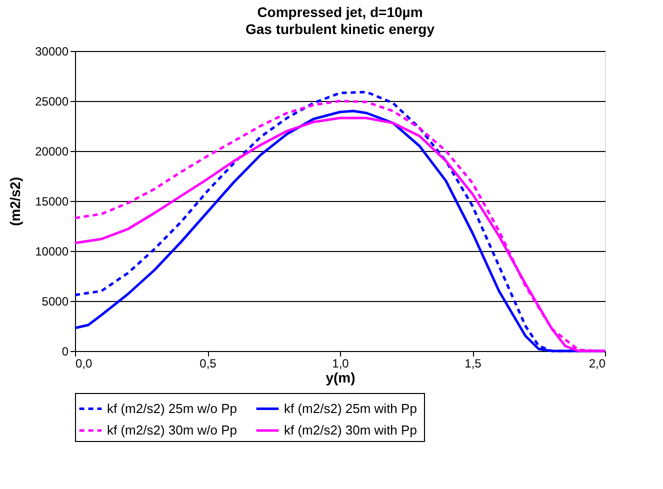  Describe the element at coordinates (350, 408) in the screenshot. I see `legend-label: kf (m2/s2) 25m with Pp` at that location.